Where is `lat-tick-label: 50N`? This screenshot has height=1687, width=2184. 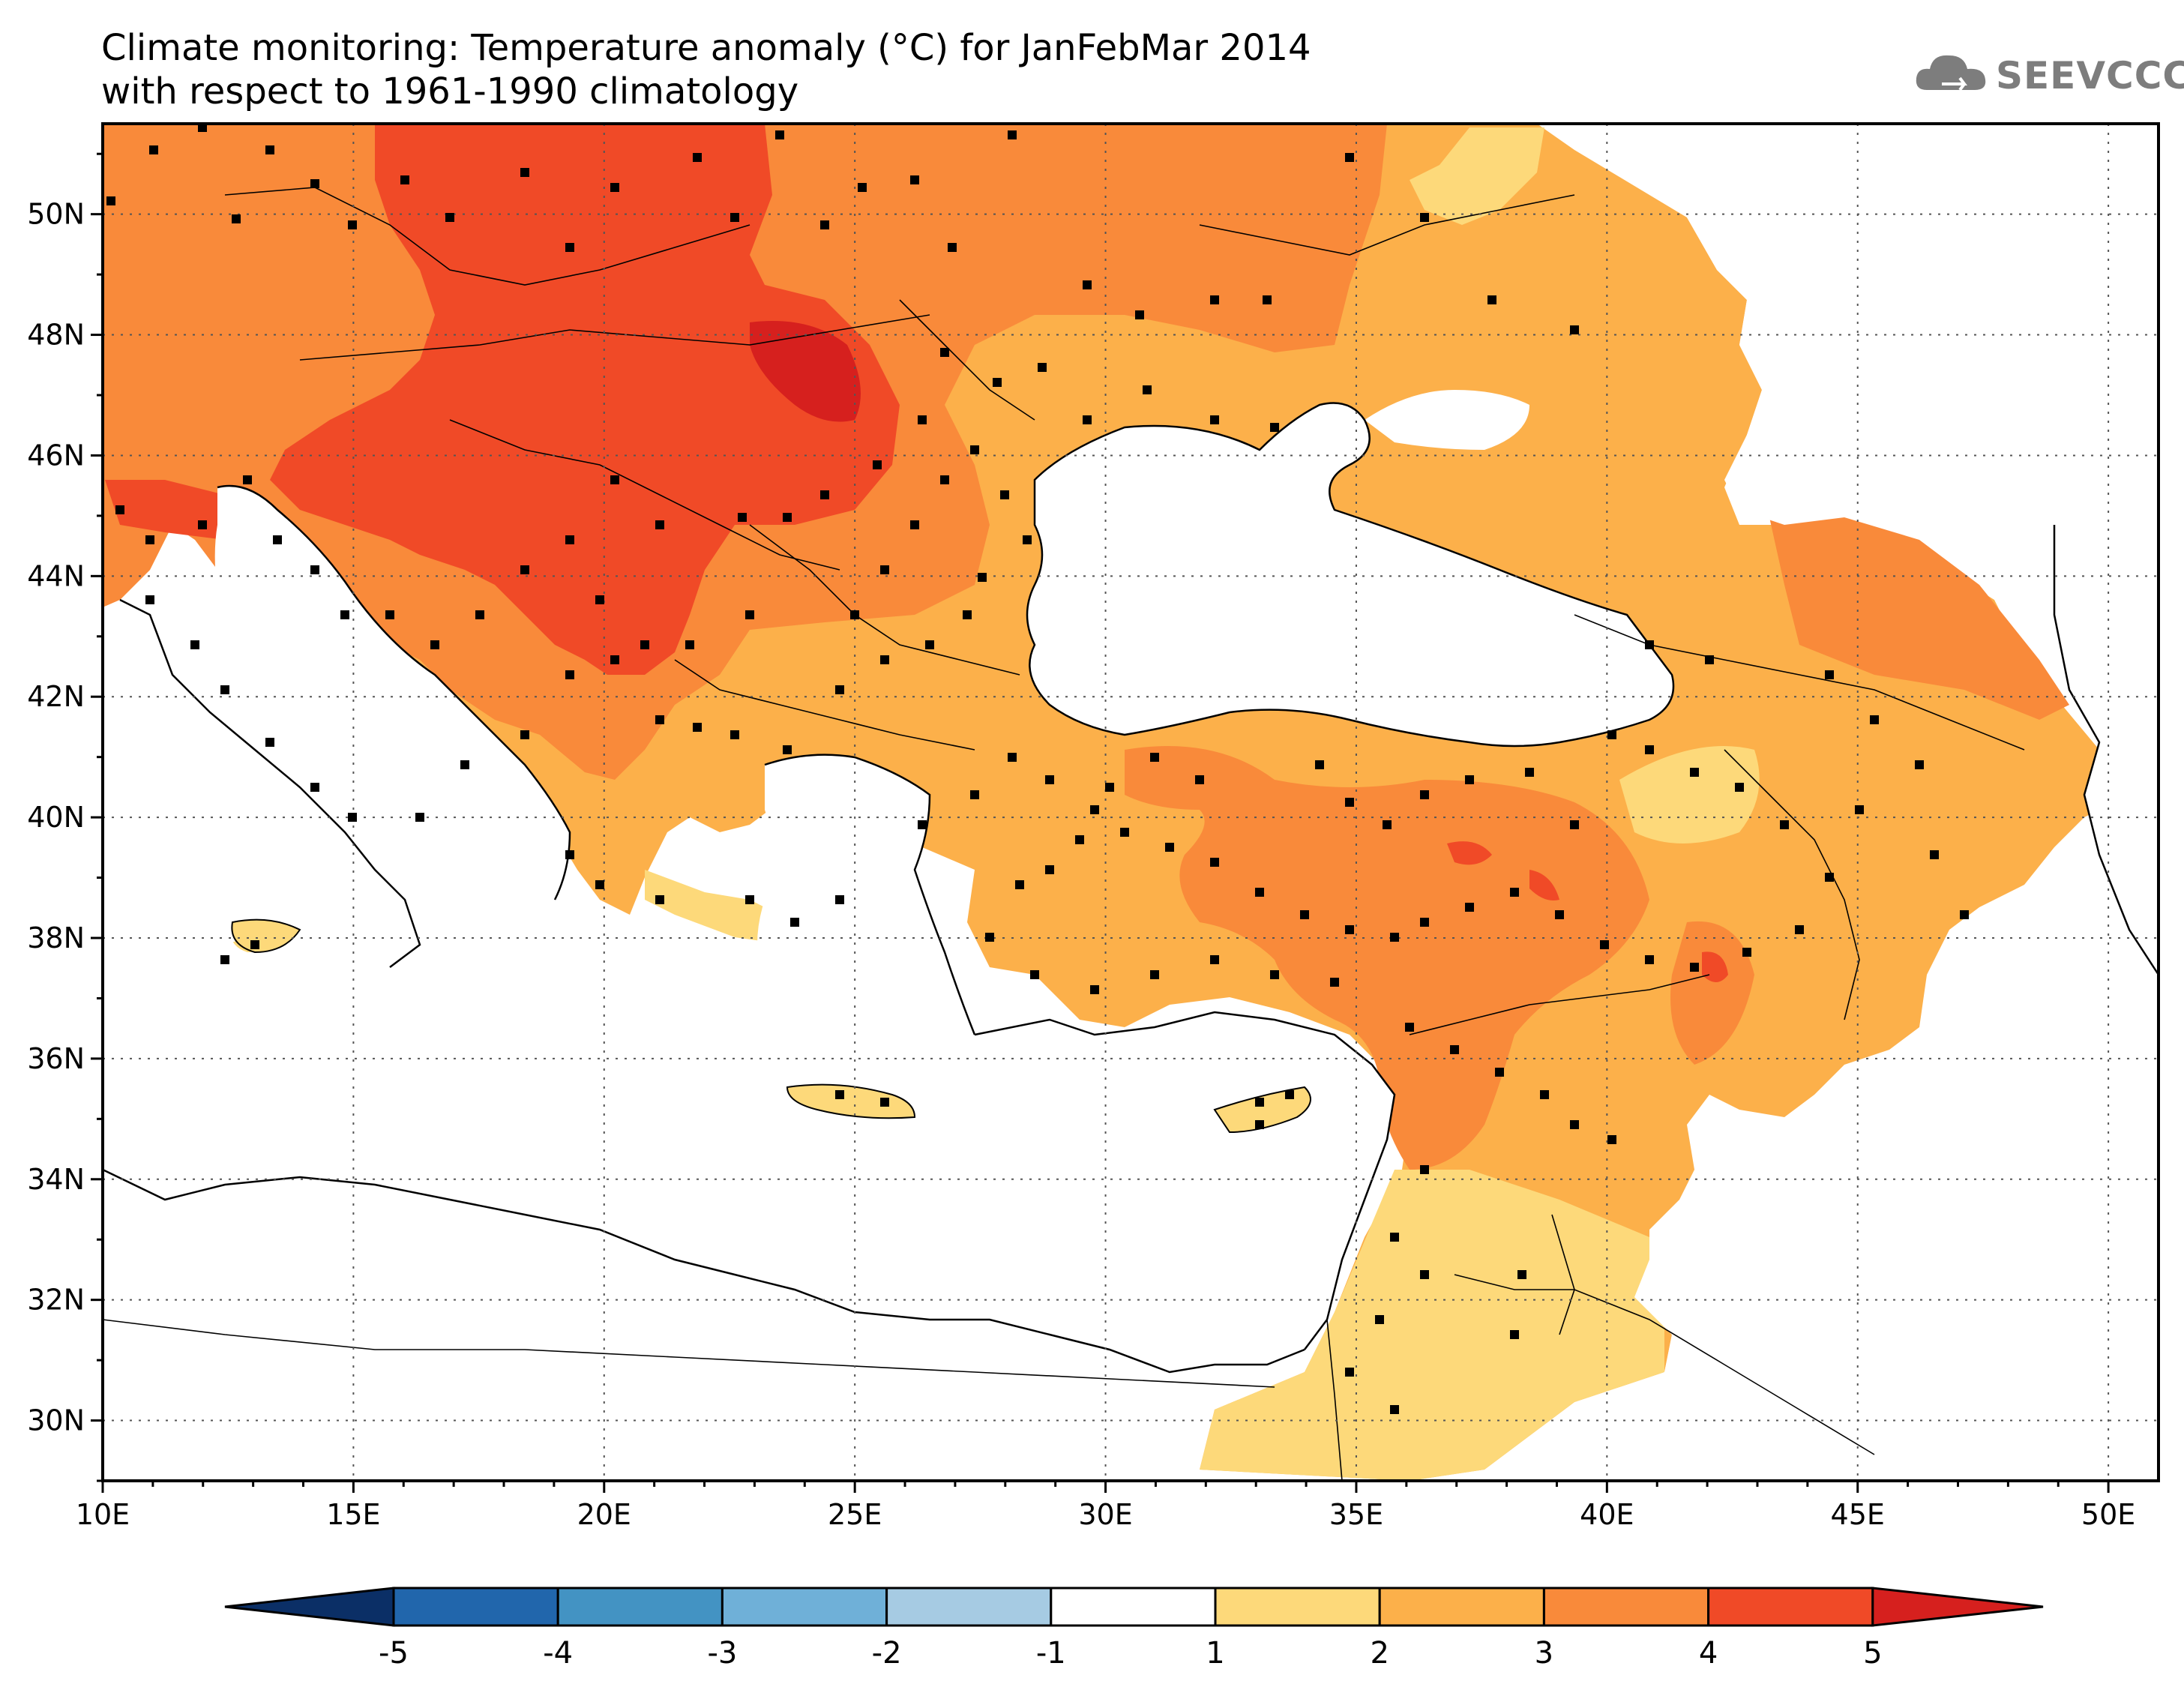
lat-tick-label: 50N is located at coordinates (56, 214).